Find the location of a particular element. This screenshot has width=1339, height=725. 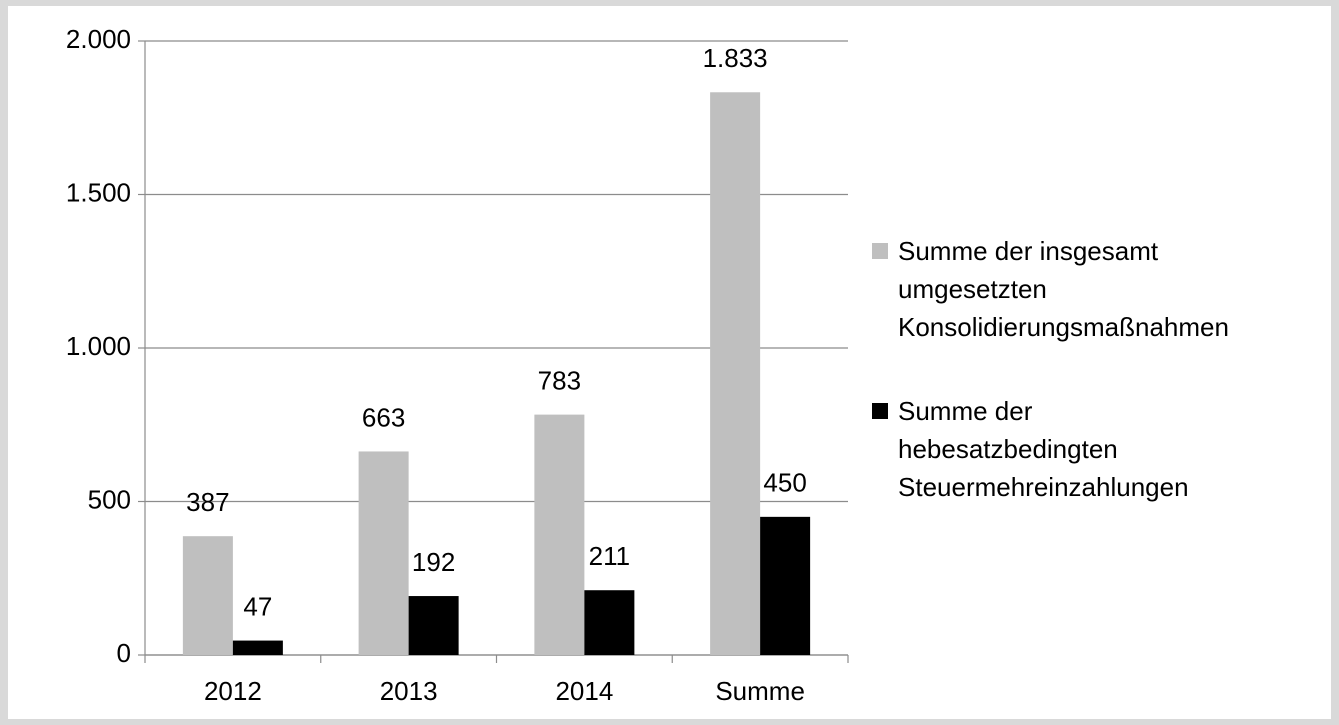

data-label: 450 is located at coordinates (784, 483).